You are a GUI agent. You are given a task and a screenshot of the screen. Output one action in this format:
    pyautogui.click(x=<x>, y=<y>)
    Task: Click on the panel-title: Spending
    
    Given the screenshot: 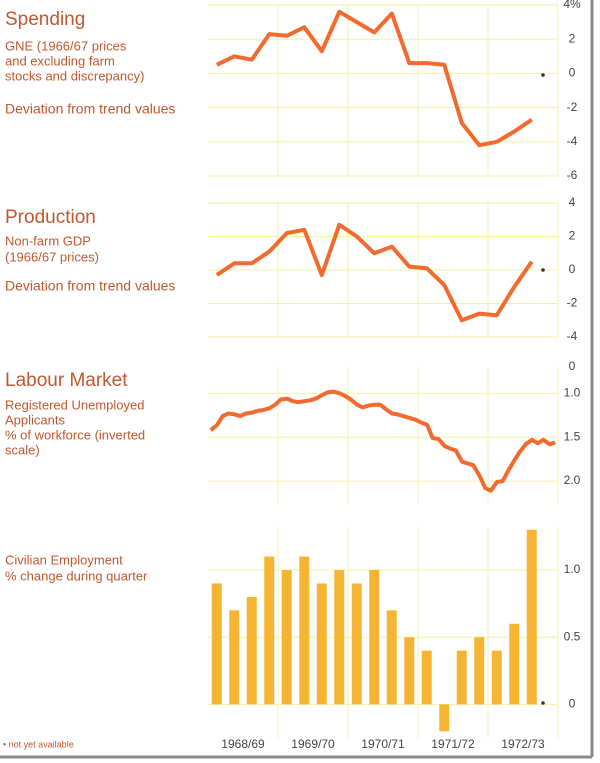 What is the action you would take?
    pyautogui.click(x=45, y=19)
    